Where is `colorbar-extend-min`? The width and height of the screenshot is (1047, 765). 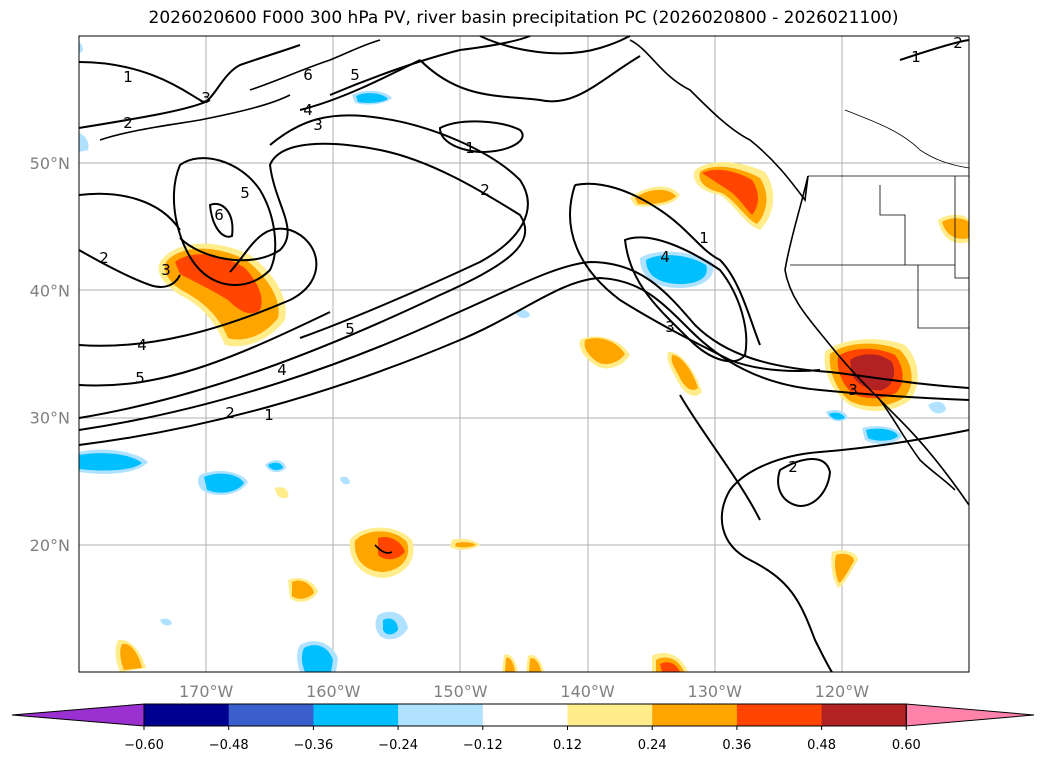 colorbar-extend-min is located at coordinates (78, 715).